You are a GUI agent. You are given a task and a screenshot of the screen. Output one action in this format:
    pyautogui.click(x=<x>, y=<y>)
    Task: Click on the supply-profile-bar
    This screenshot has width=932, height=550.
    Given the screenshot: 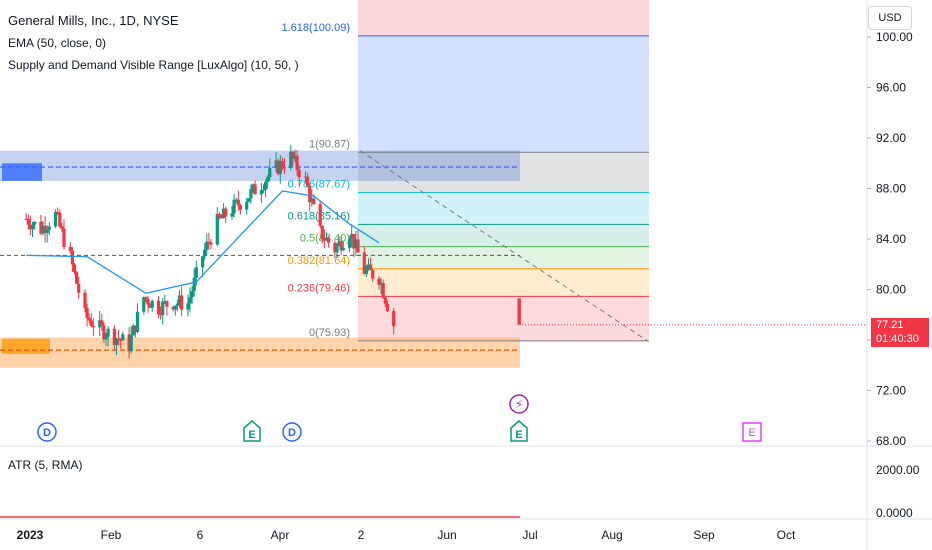 What is the action you would take?
    pyautogui.click(x=22, y=172)
    